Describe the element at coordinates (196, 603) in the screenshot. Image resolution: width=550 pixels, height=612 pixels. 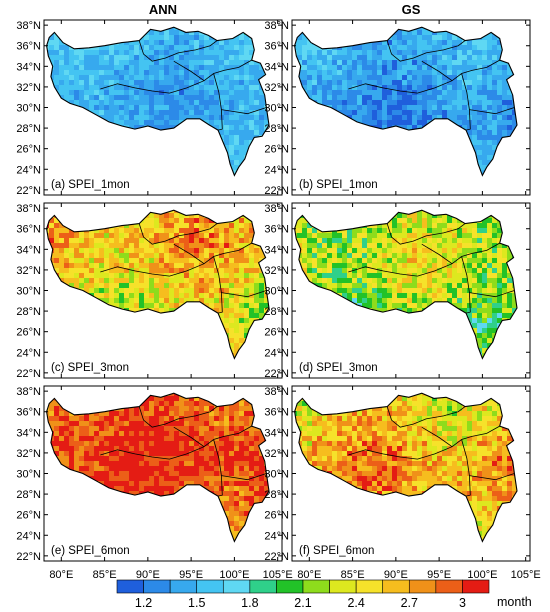
I see `colorbar-tick-label: 1.5` at that location.